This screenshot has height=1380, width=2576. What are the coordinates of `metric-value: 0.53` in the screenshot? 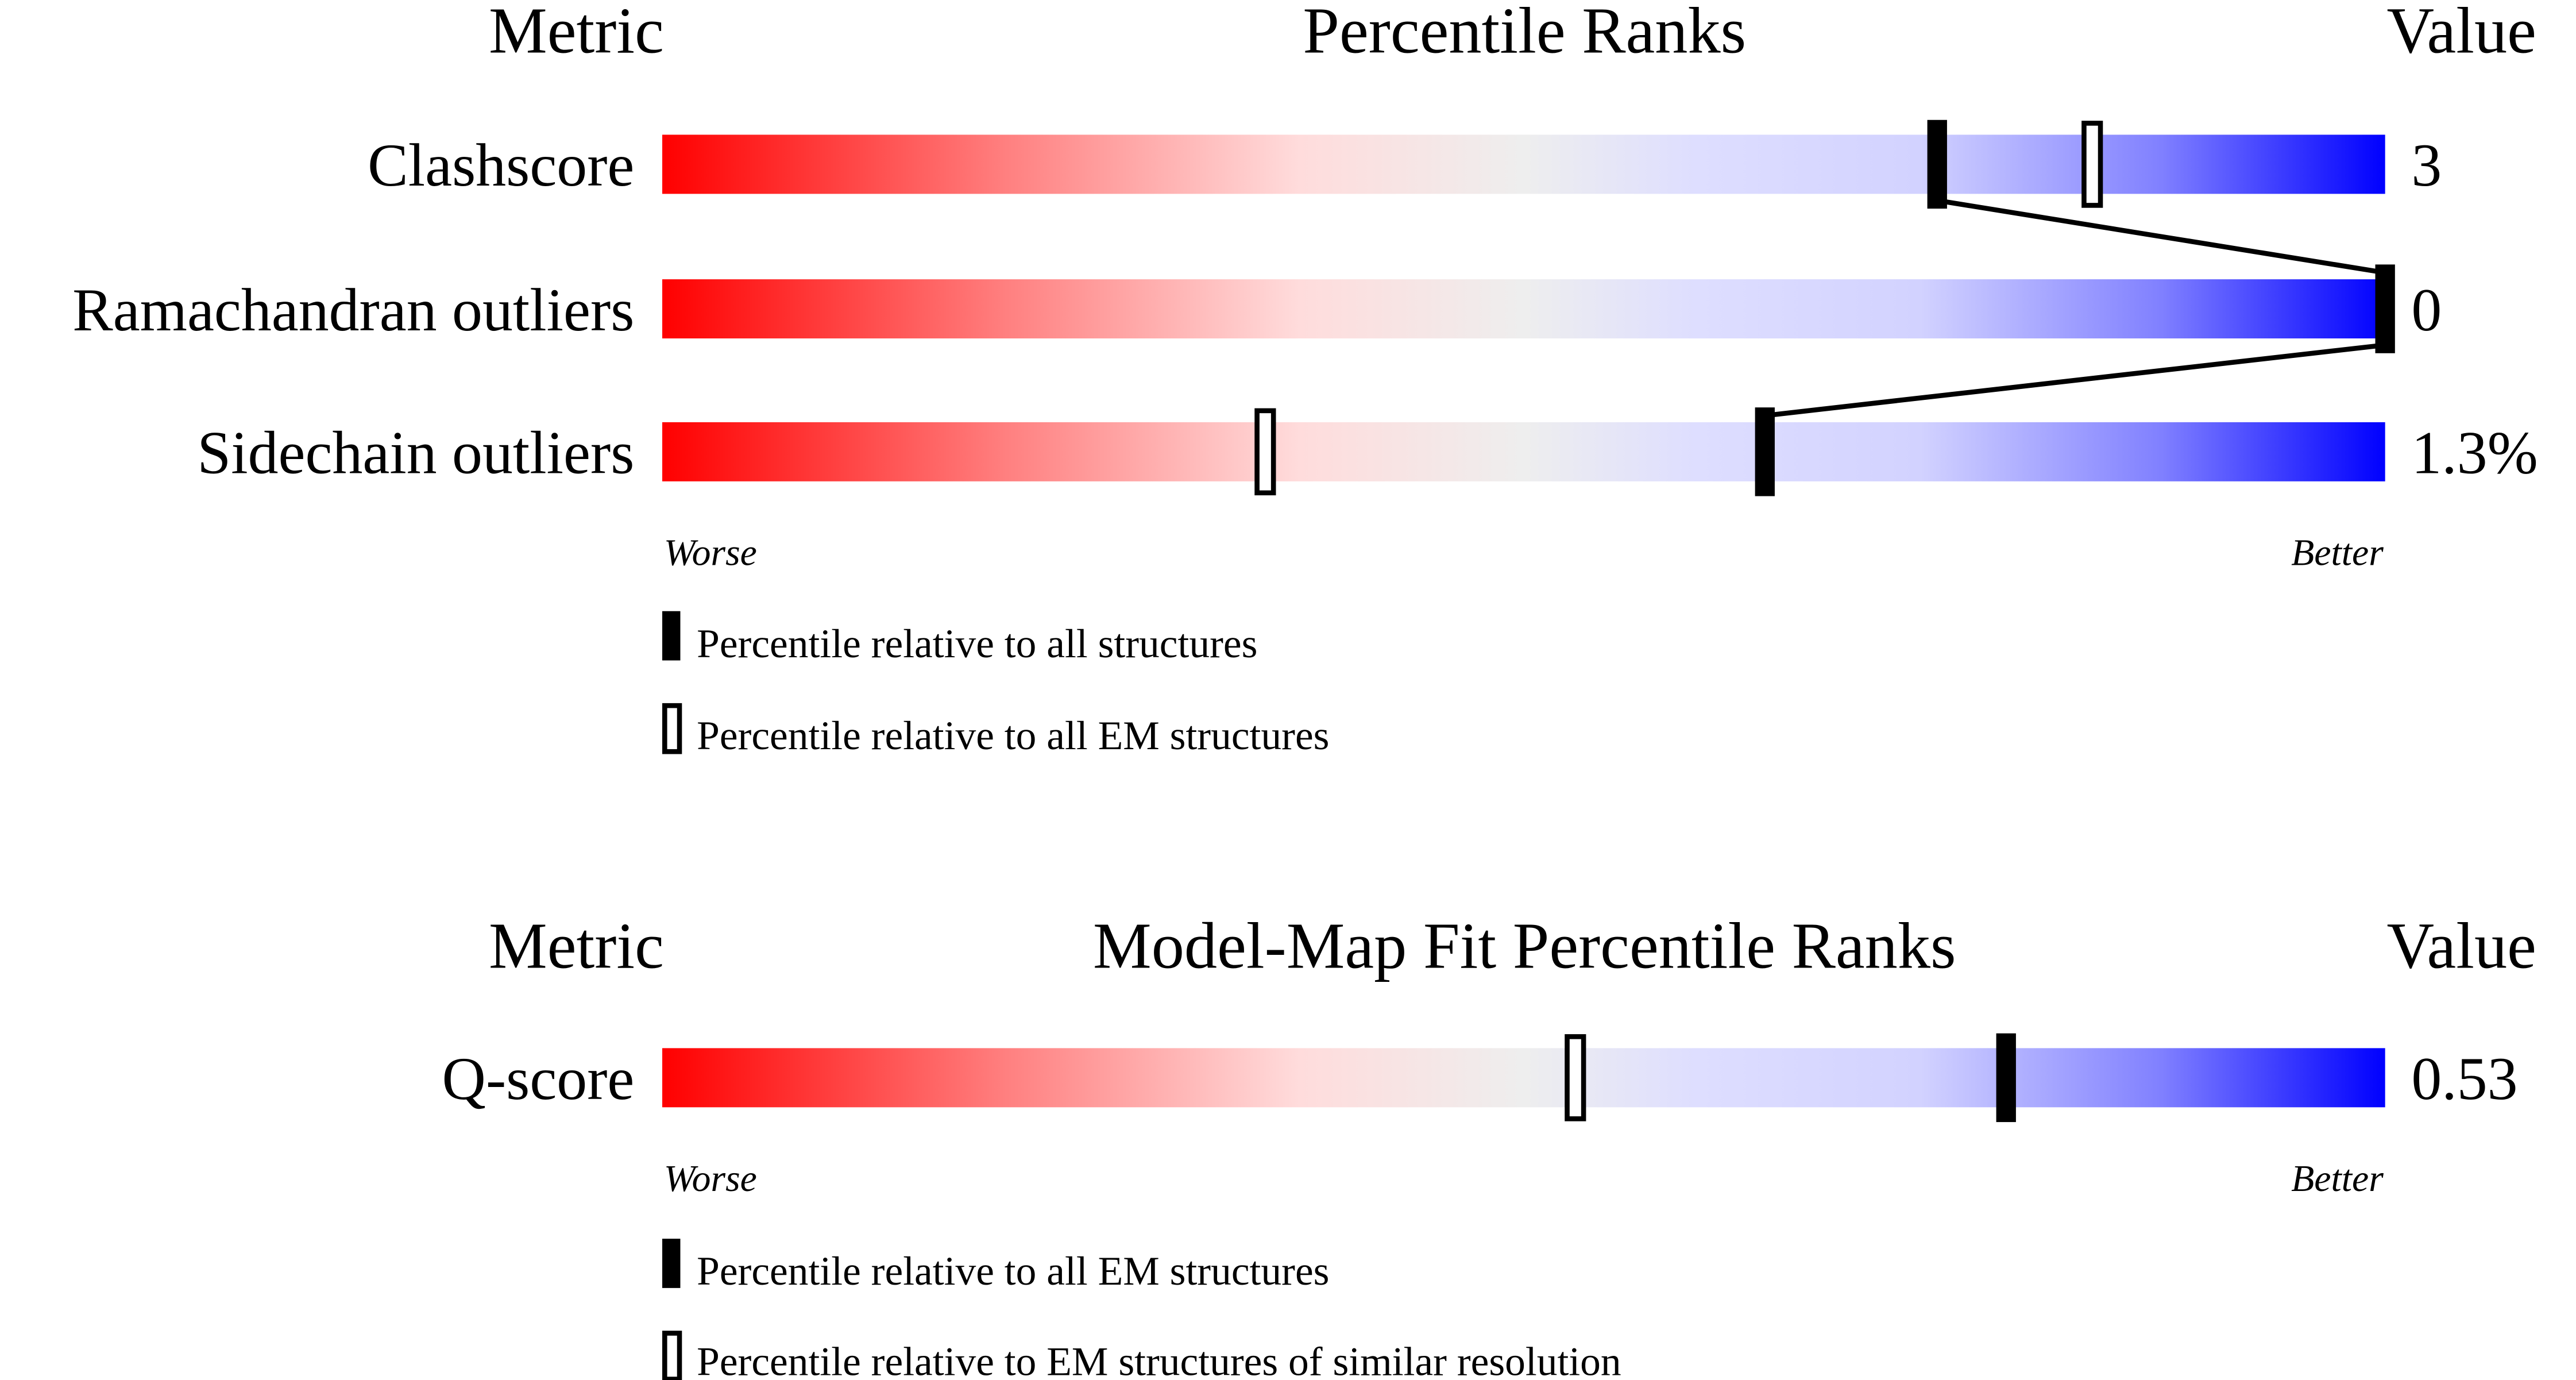 It's located at (2464, 1078).